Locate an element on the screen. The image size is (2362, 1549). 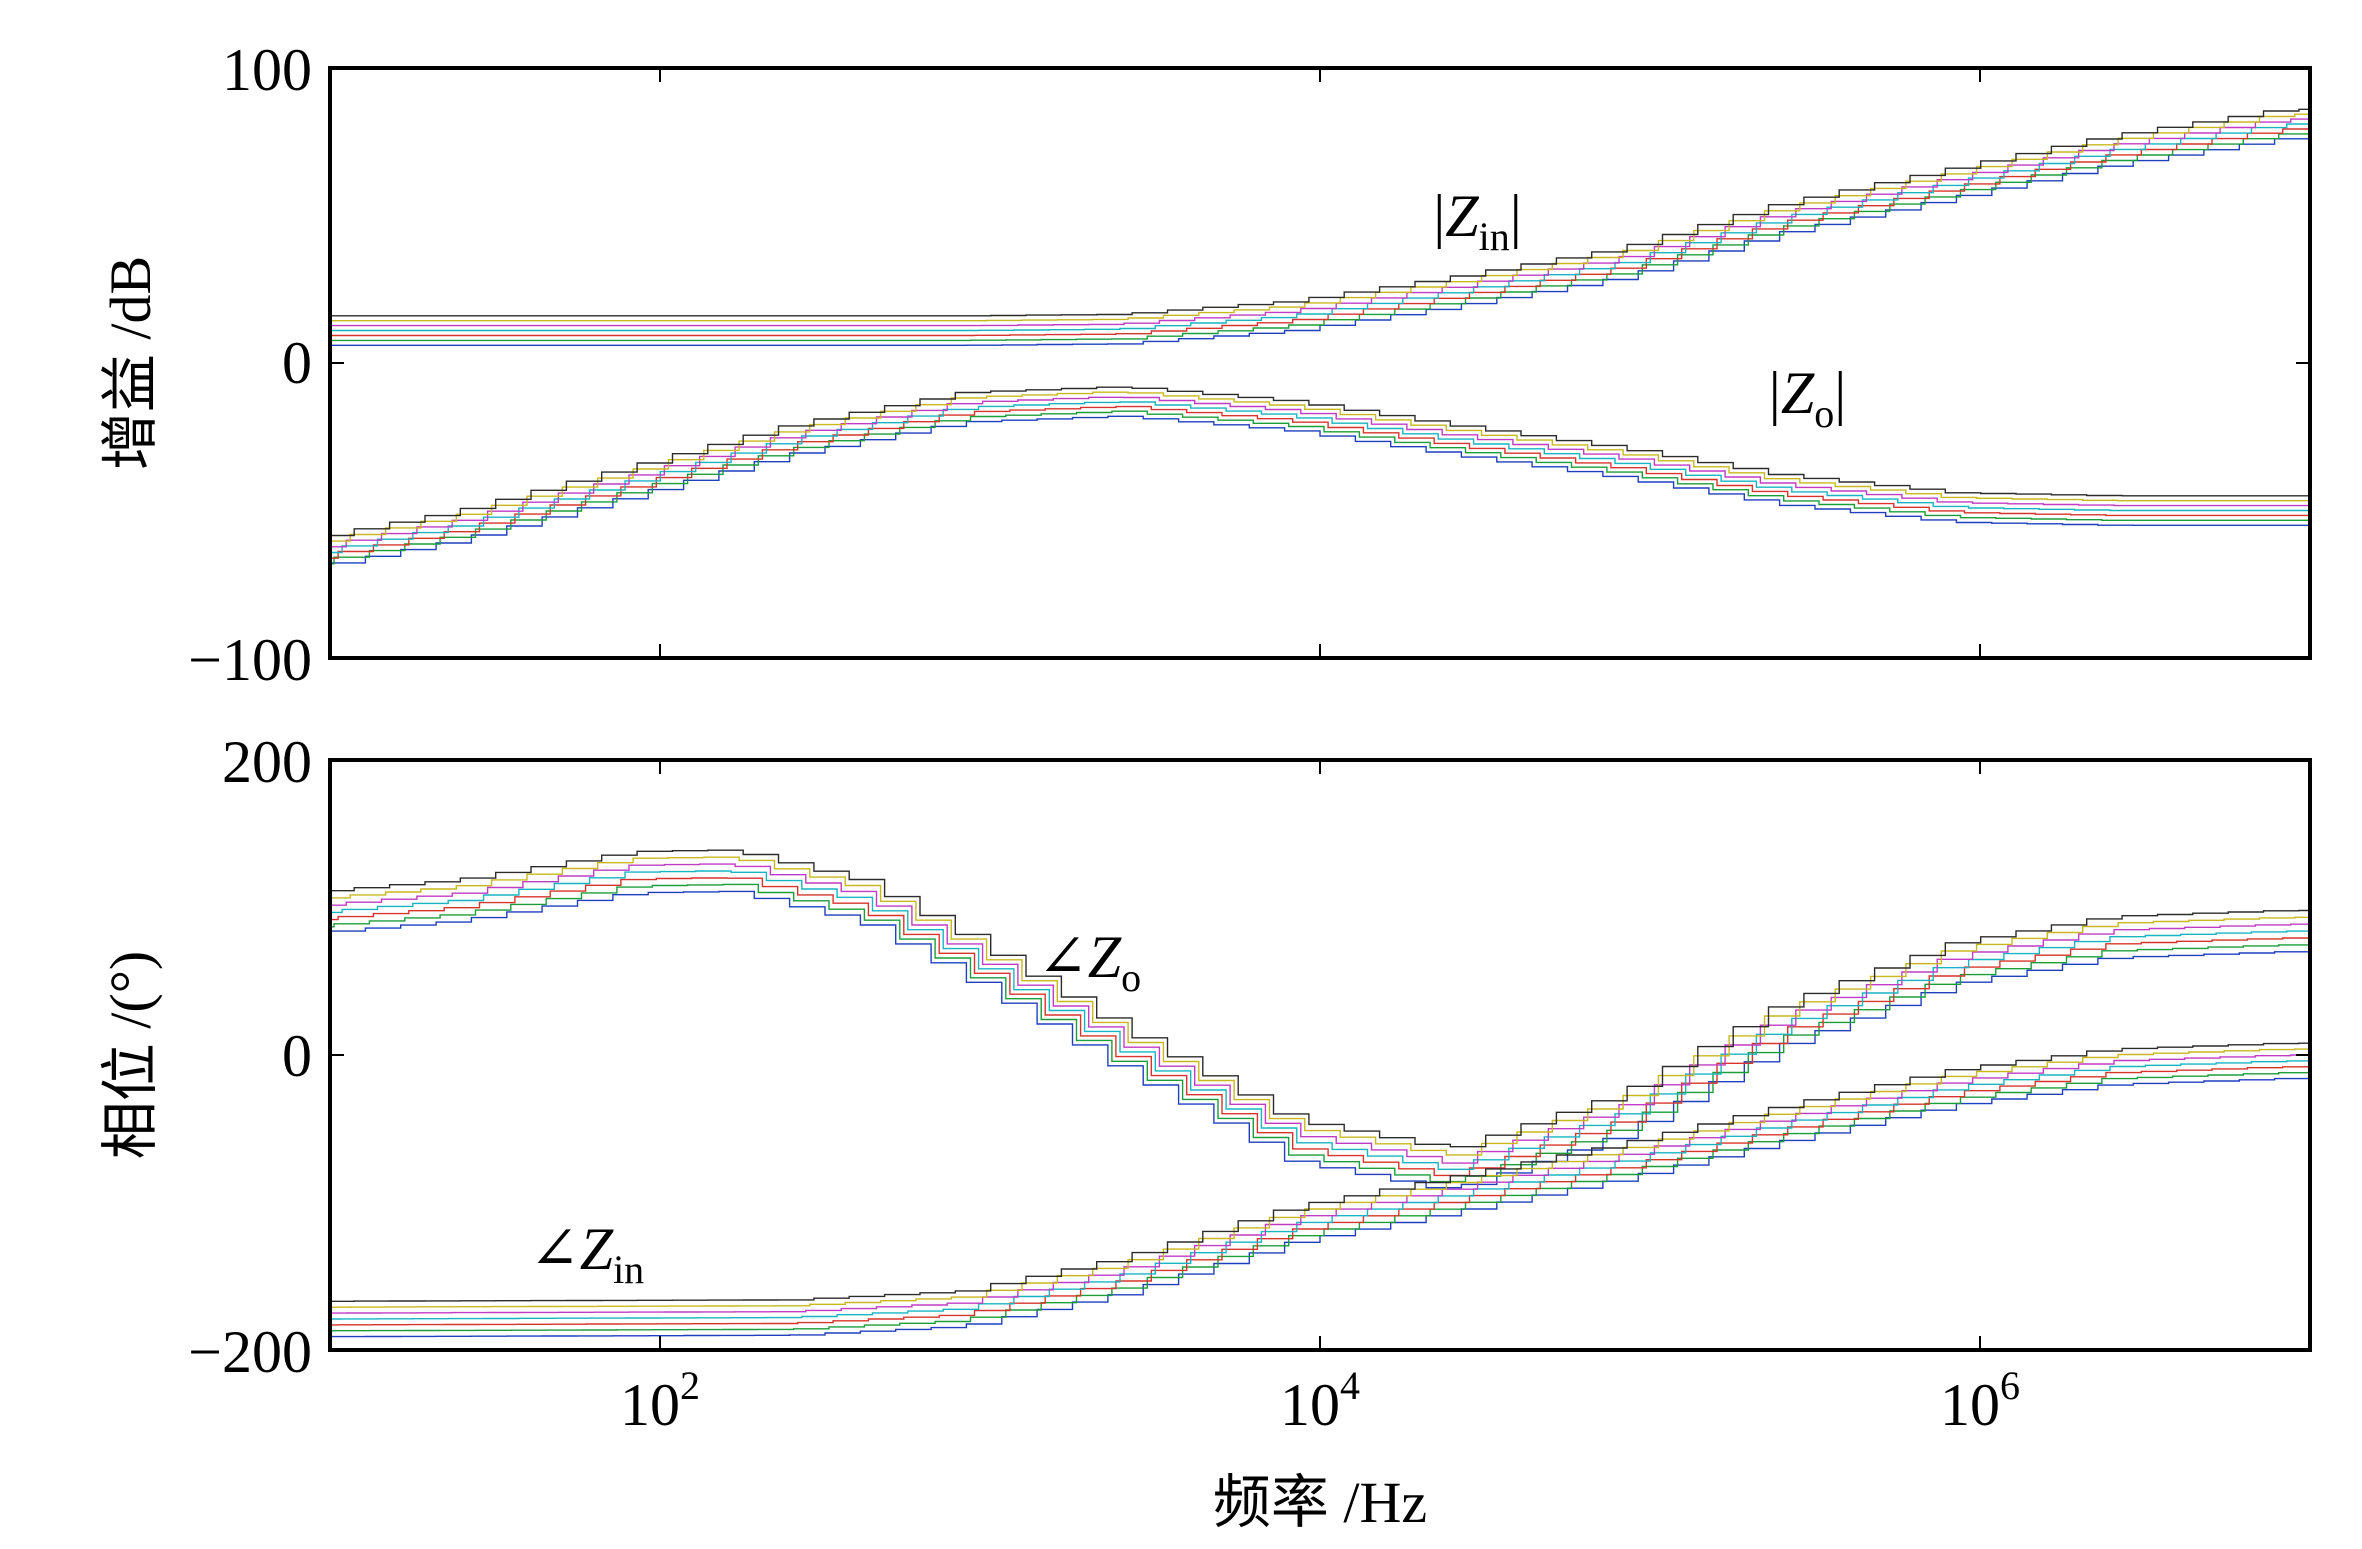
gain-ytick-label-mid: 0 is located at coordinates (297, 363).